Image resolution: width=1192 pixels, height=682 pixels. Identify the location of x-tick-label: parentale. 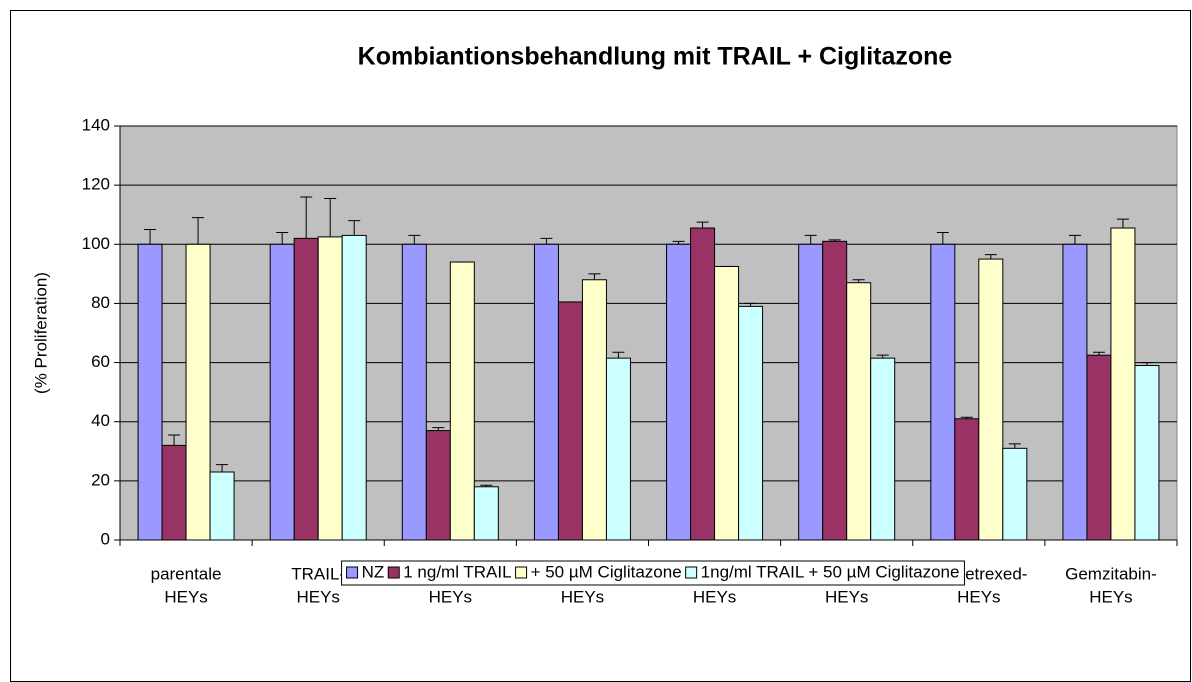
(186, 573).